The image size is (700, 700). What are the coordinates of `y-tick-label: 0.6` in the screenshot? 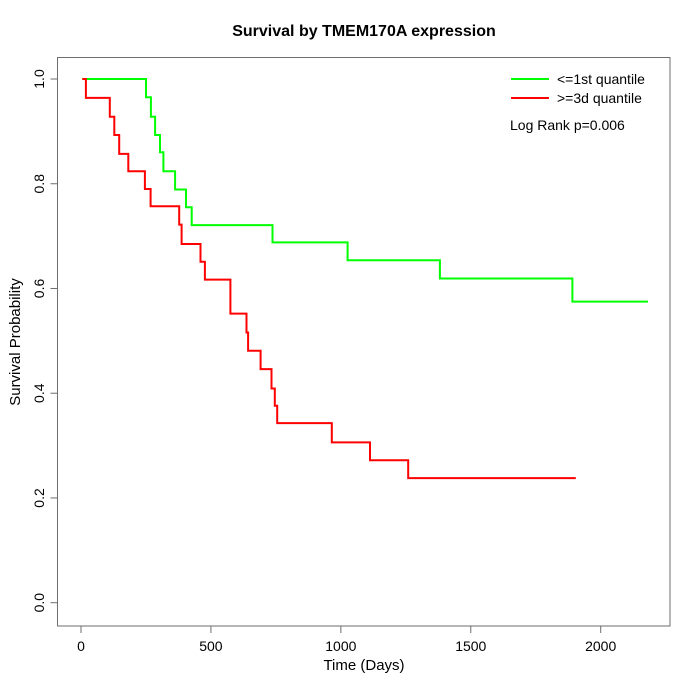 It's located at (39, 289).